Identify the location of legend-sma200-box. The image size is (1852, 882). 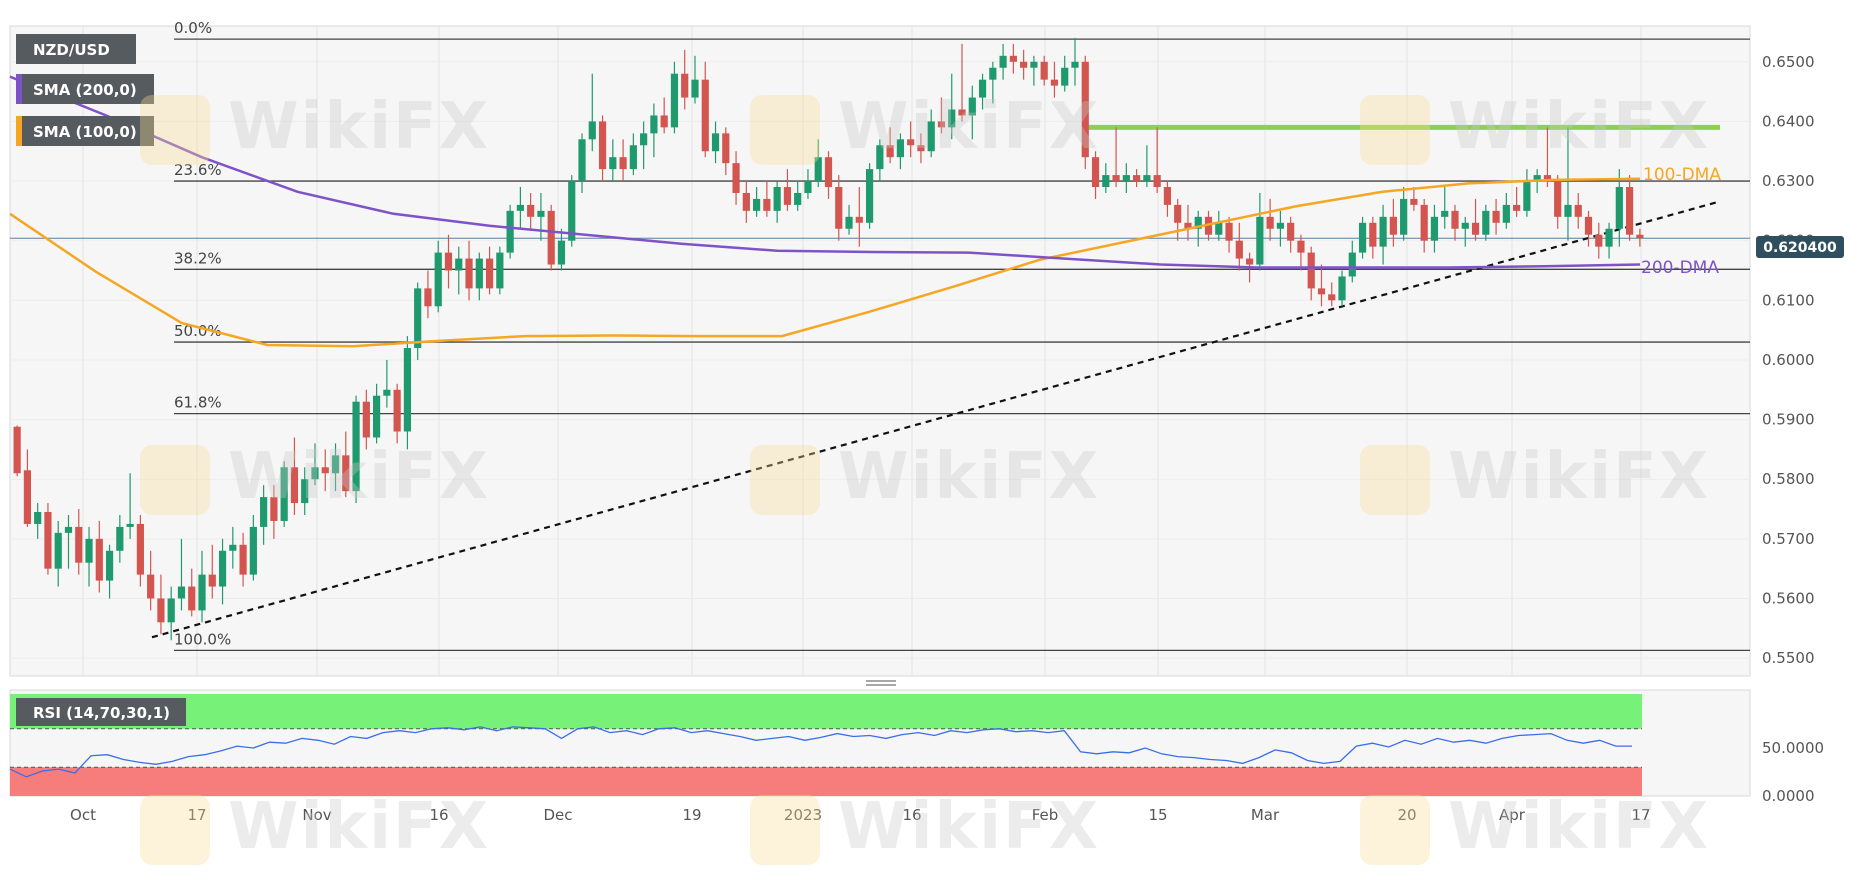
(85, 89).